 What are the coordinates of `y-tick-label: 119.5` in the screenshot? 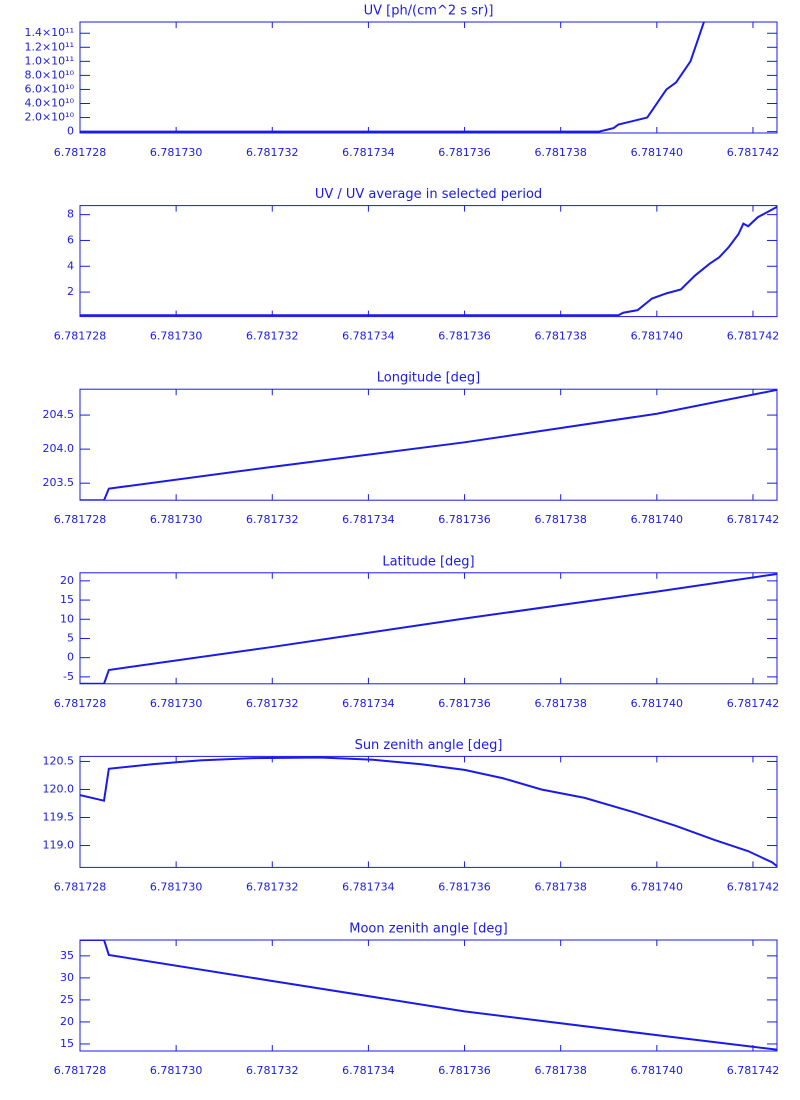 It's located at (59, 817).